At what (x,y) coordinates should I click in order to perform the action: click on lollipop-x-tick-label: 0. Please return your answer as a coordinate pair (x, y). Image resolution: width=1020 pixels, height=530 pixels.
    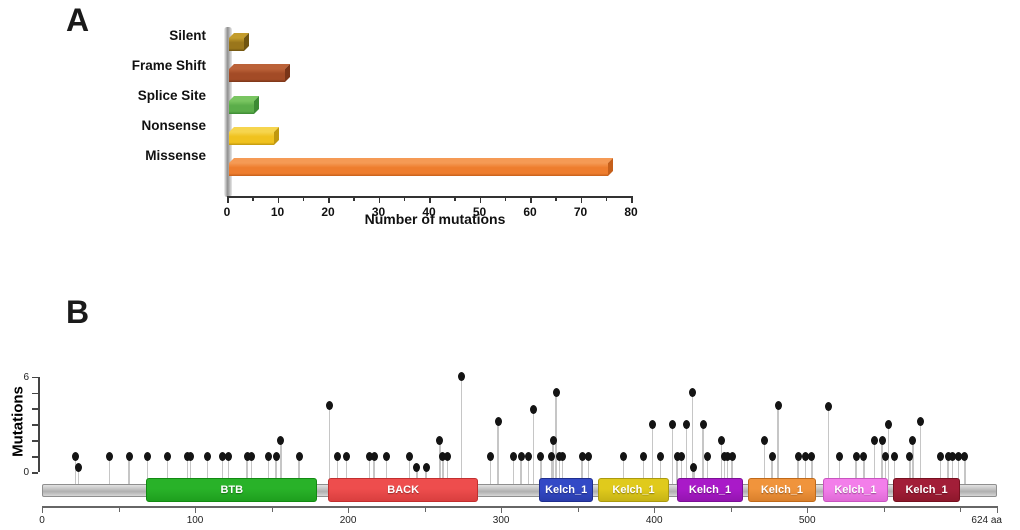
    Looking at the image, I should click on (42, 520).